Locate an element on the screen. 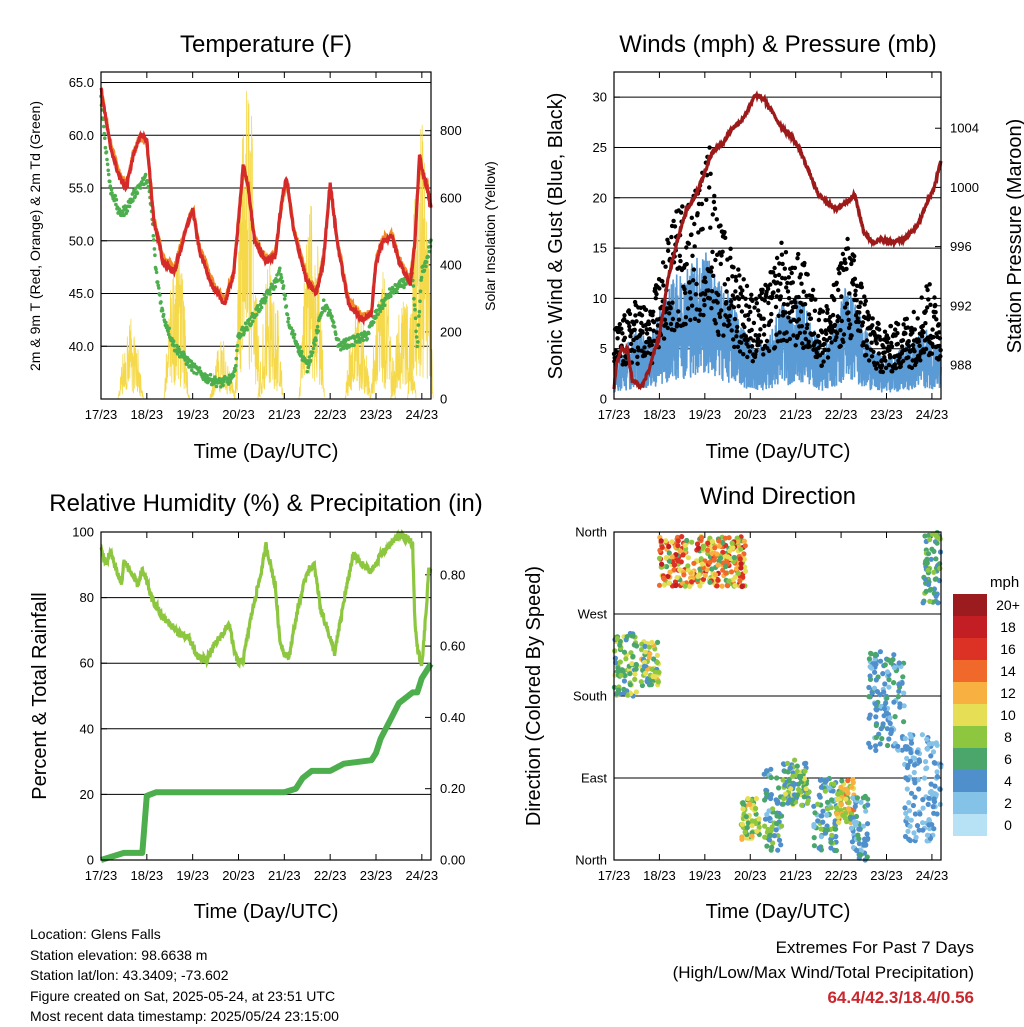  temperature-xlabel: Time (Day/UTC) is located at coordinates (266, 452).